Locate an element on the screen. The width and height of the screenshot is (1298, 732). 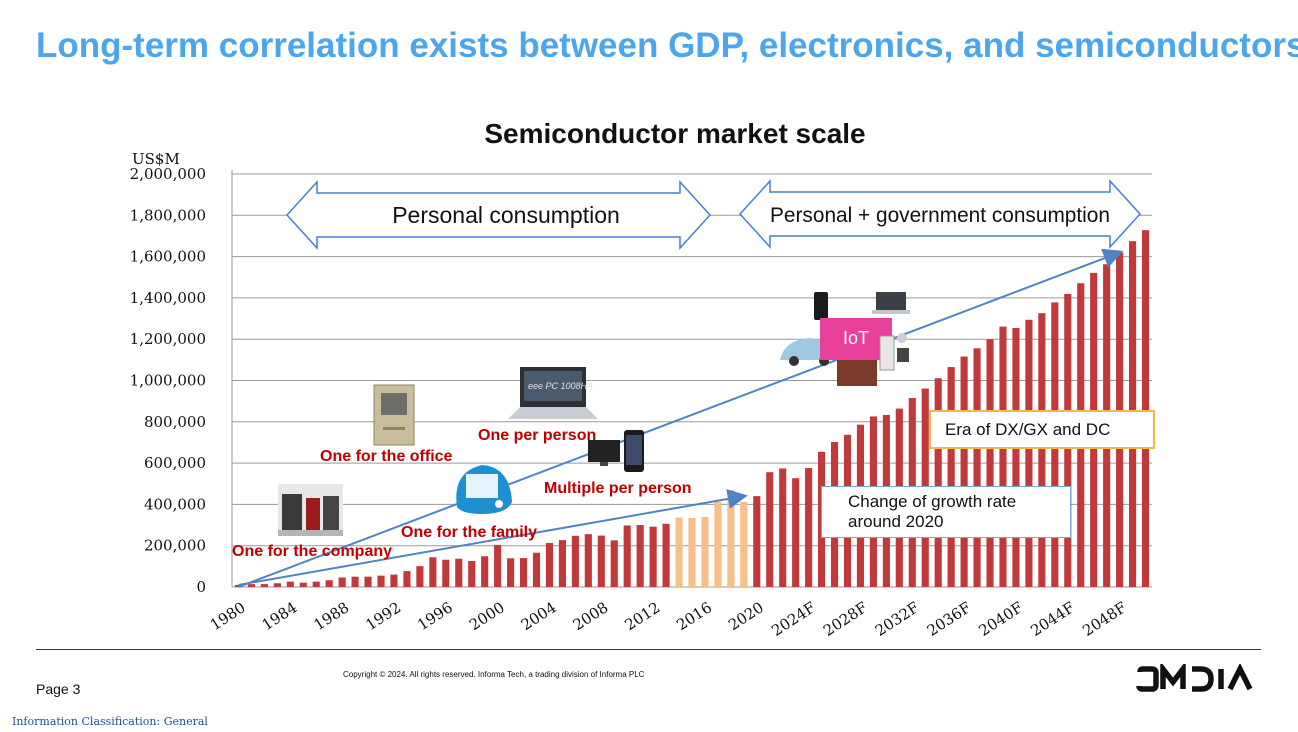
footer-divider is located at coordinates (648, 649).